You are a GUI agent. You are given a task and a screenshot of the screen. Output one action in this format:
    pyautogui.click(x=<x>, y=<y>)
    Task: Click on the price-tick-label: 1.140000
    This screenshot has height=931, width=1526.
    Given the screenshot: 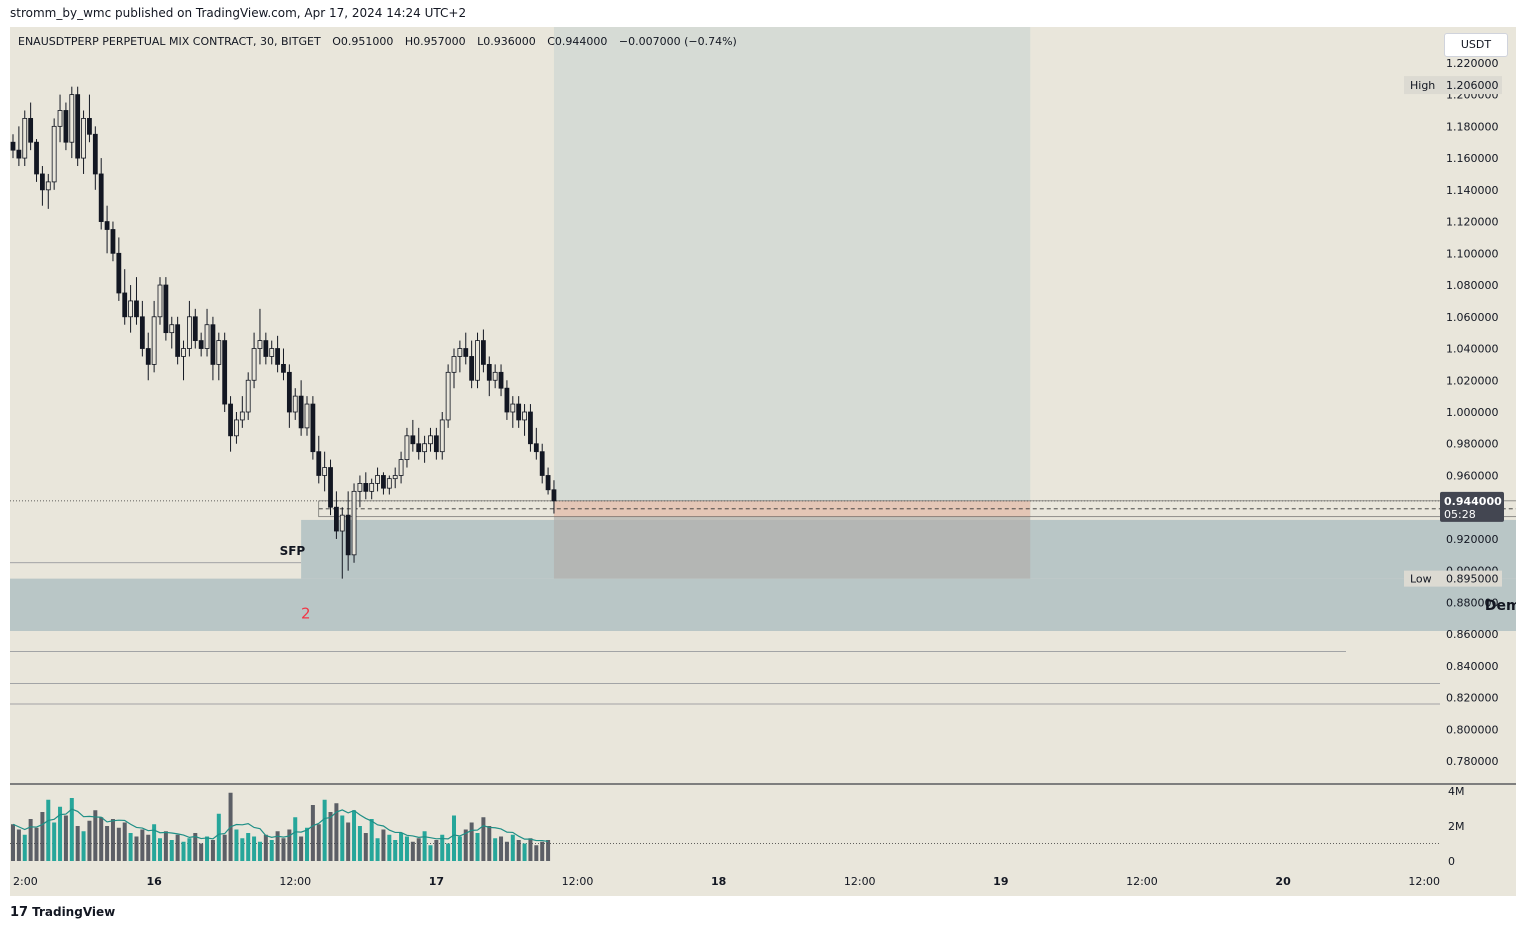 What is the action you would take?
    pyautogui.click(x=1472, y=190)
    